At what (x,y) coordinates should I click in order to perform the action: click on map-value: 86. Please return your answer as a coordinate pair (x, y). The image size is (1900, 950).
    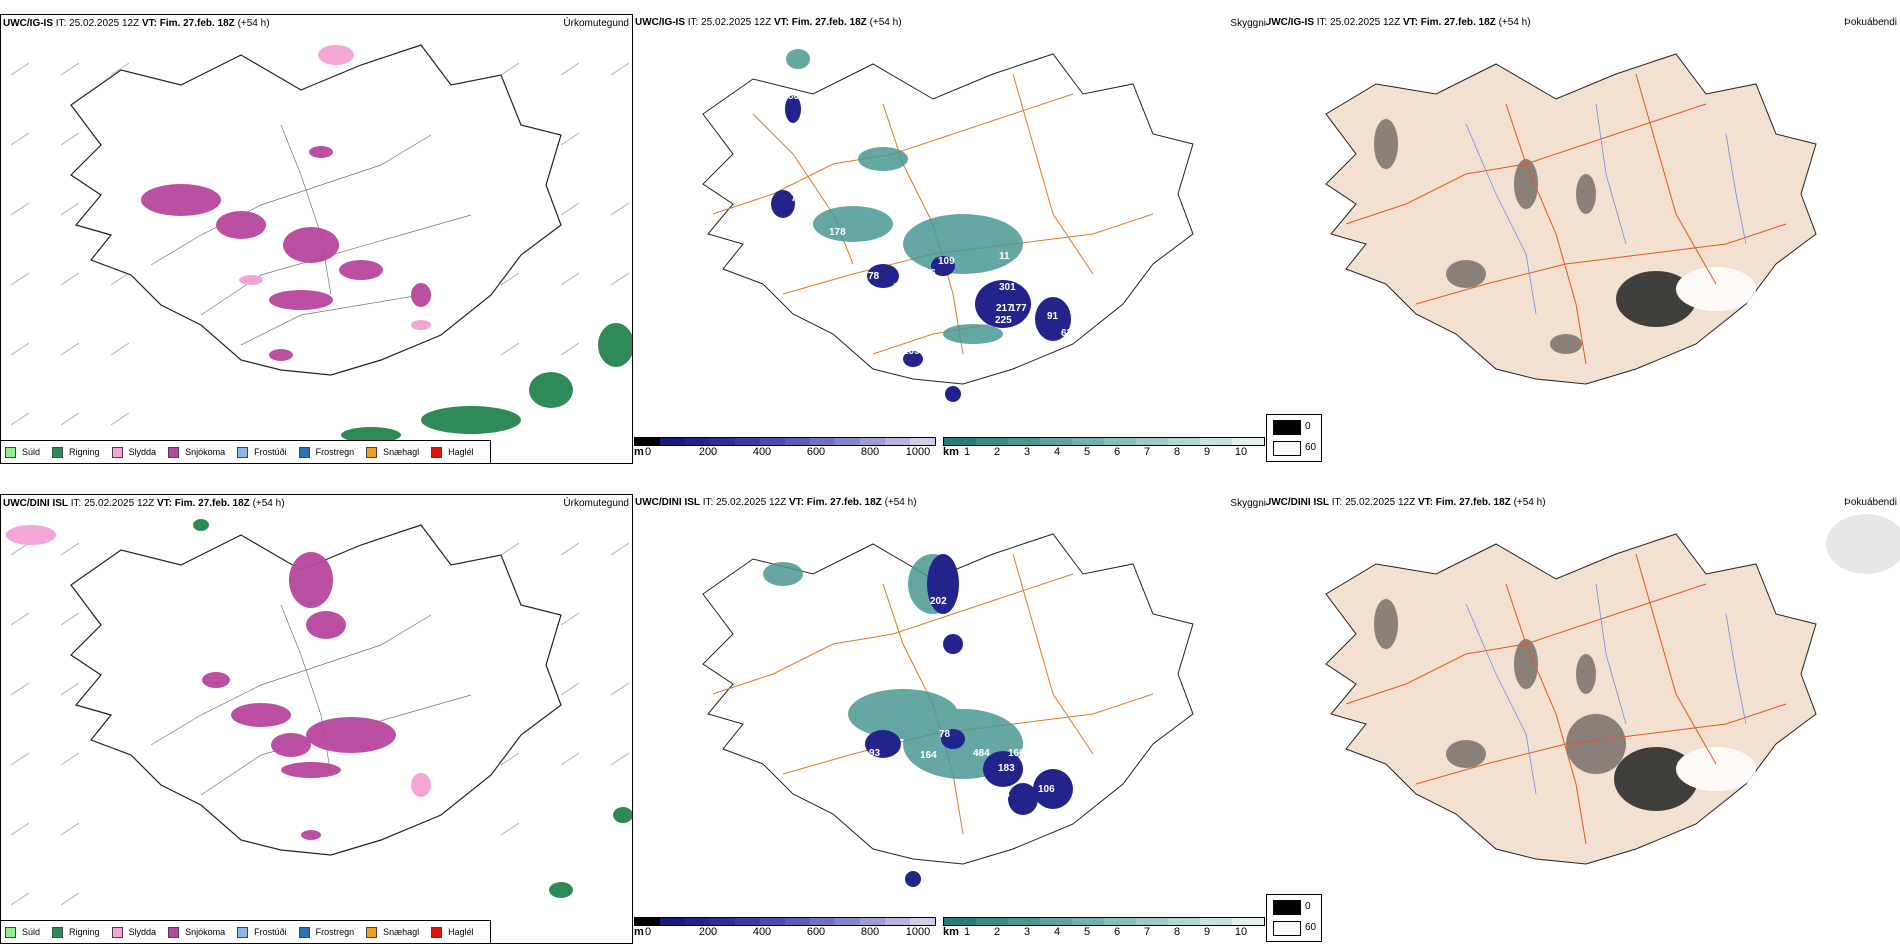
    Looking at the image, I should click on (794, 96).